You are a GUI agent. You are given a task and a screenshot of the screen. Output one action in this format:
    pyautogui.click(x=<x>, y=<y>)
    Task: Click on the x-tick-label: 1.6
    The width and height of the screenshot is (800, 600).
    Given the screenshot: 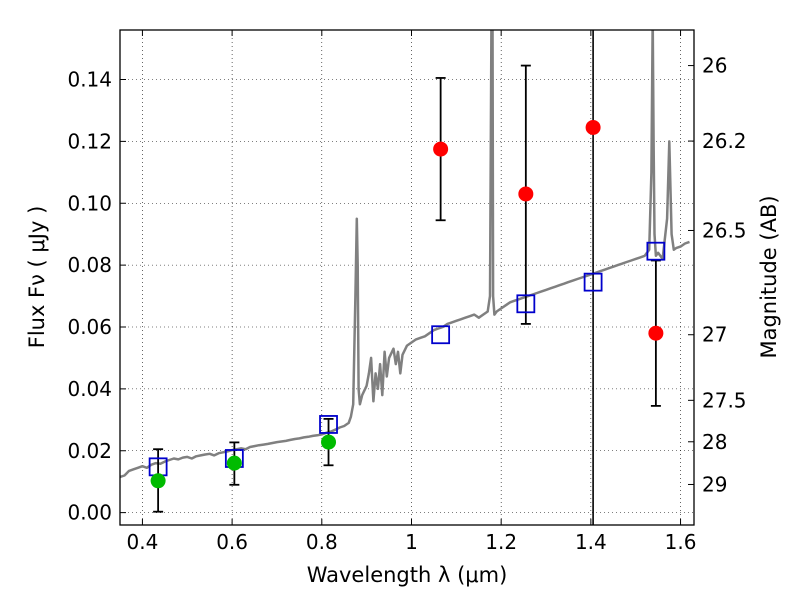 What is the action you would take?
    pyautogui.click(x=681, y=542)
    